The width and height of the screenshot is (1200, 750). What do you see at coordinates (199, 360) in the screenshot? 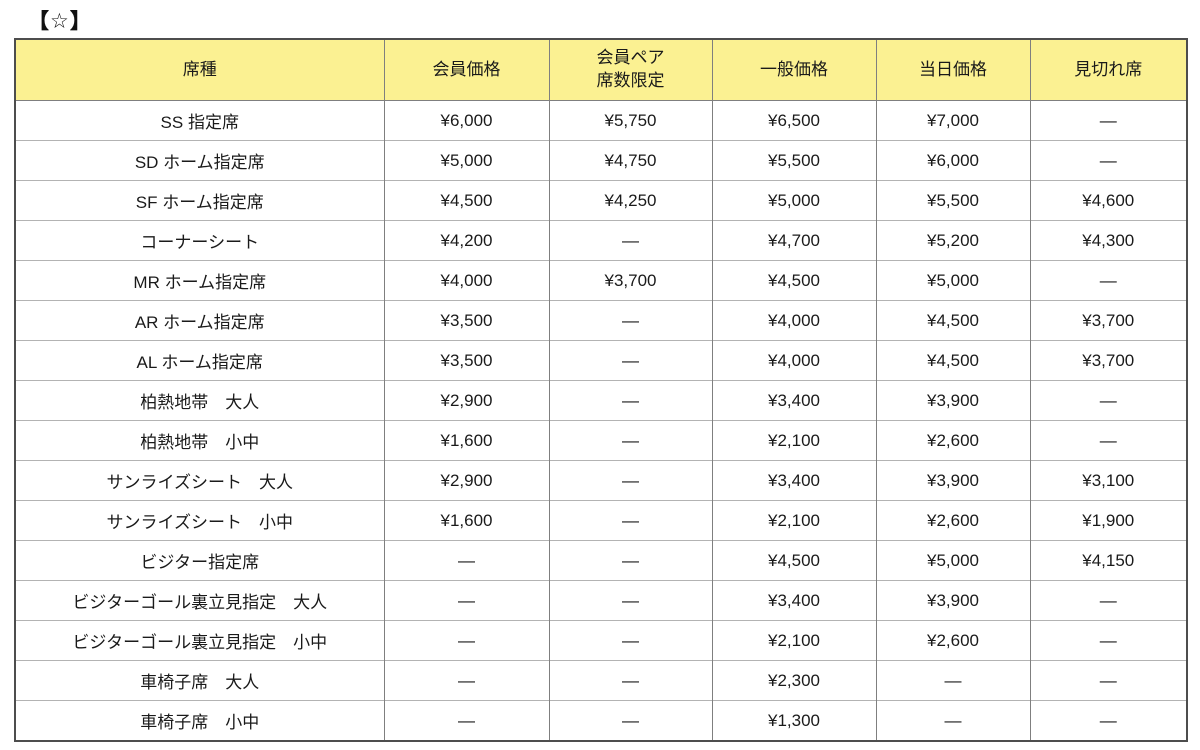
I see `seat-type-cell: AL ホーム指定席` at bounding box center [199, 360].